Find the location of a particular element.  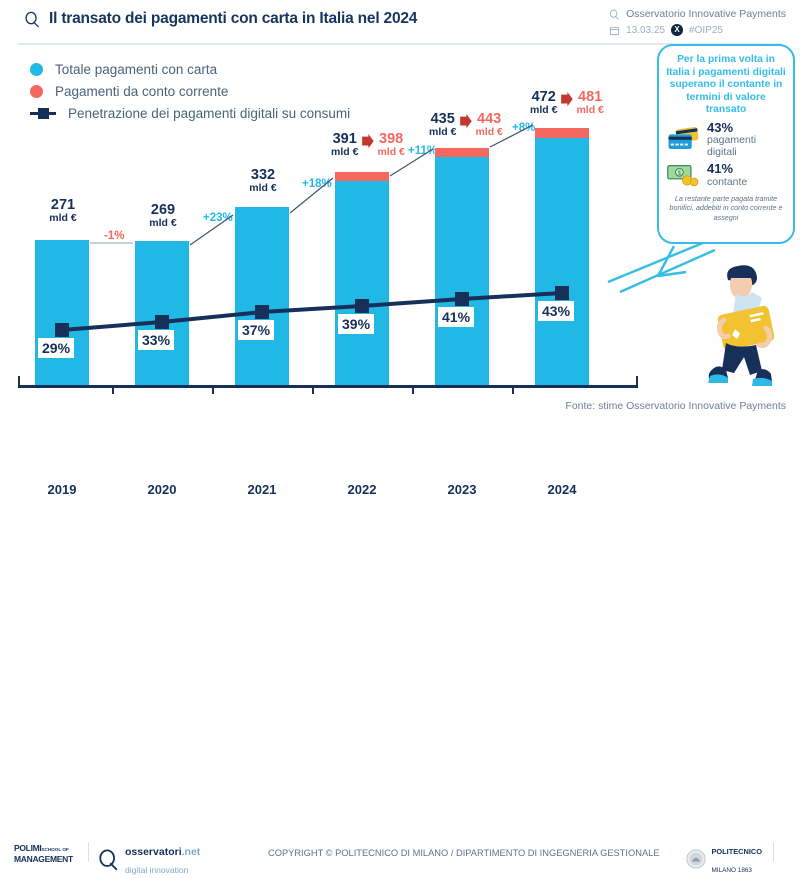

penetration-2023: 41% is located at coordinates (456, 317).